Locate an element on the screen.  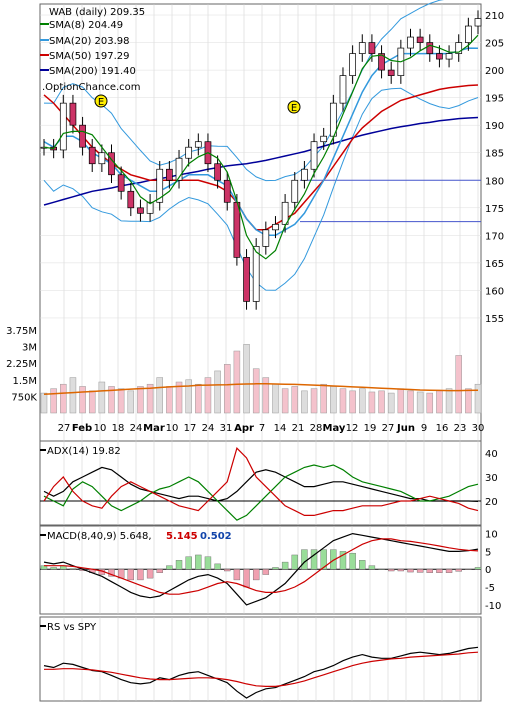
x-tick-label: 28 is located at coordinates (316, 428).